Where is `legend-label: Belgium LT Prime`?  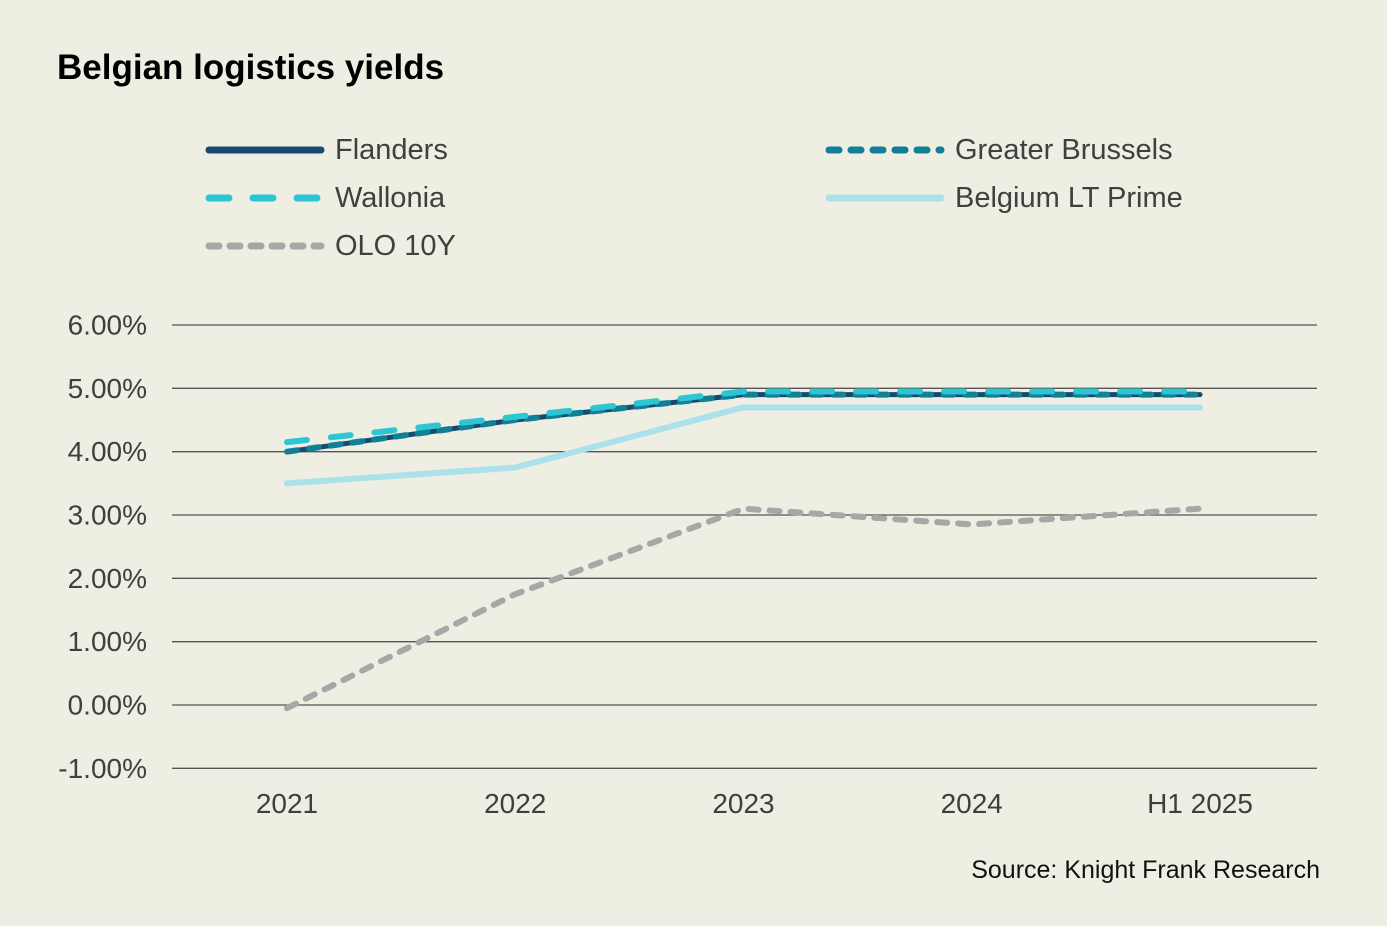
legend-label: Belgium LT Prime is located at coordinates (1069, 197).